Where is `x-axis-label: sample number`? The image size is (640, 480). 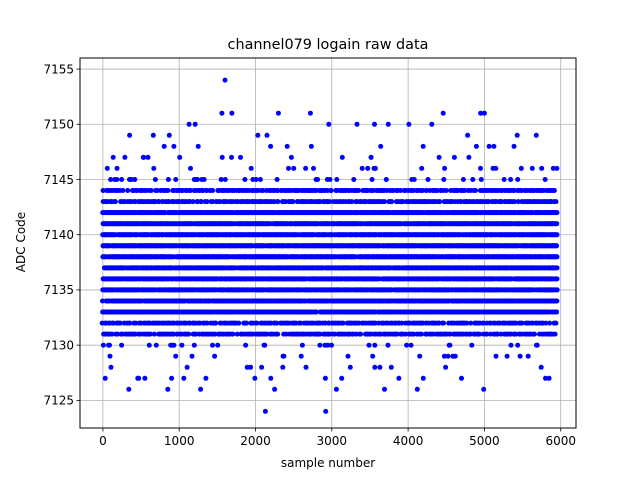
x-axis-label: sample number is located at coordinates (328, 463).